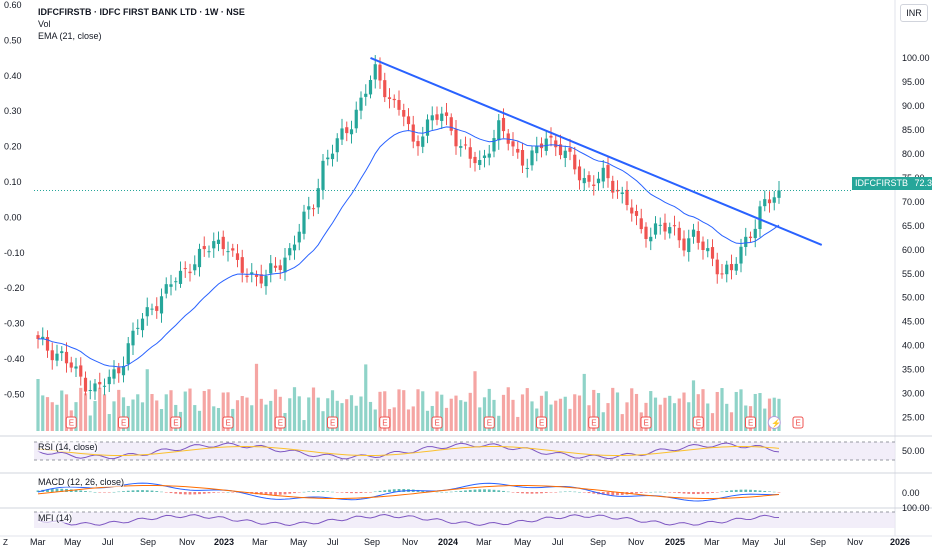 The image size is (932, 550). Describe the element at coordinates (914, 13) in the screenshot. I see `currency-button: INR` at that location.